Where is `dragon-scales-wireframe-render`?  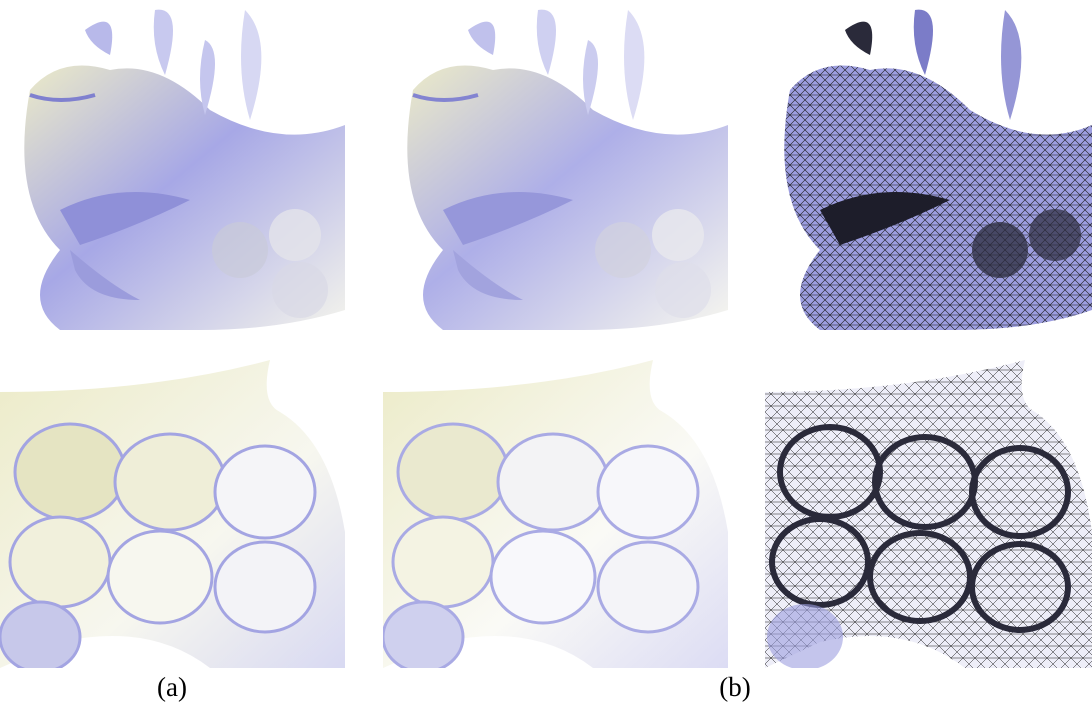 dragon-scales-wireframe-render is located at coordinates (928, 514).